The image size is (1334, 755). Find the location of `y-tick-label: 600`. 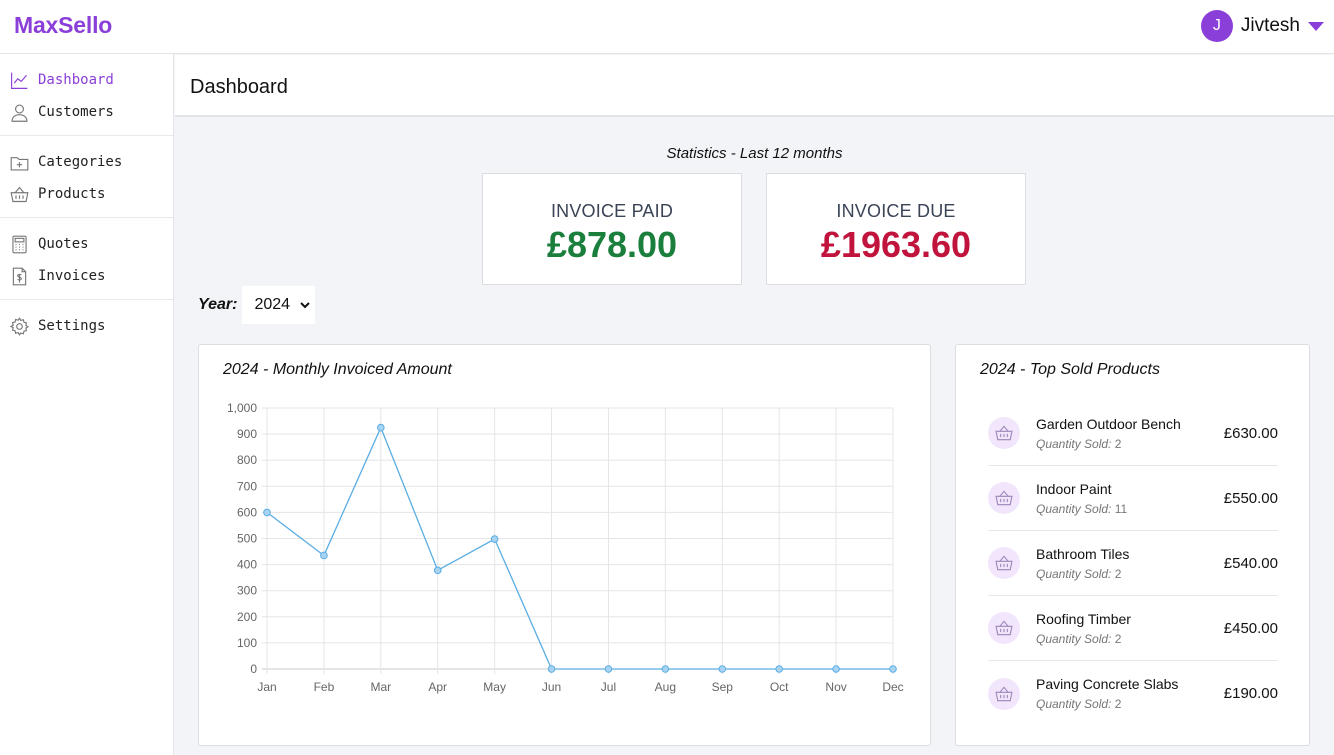

y-tick-label: 600 is located at coordinates (247, 512).